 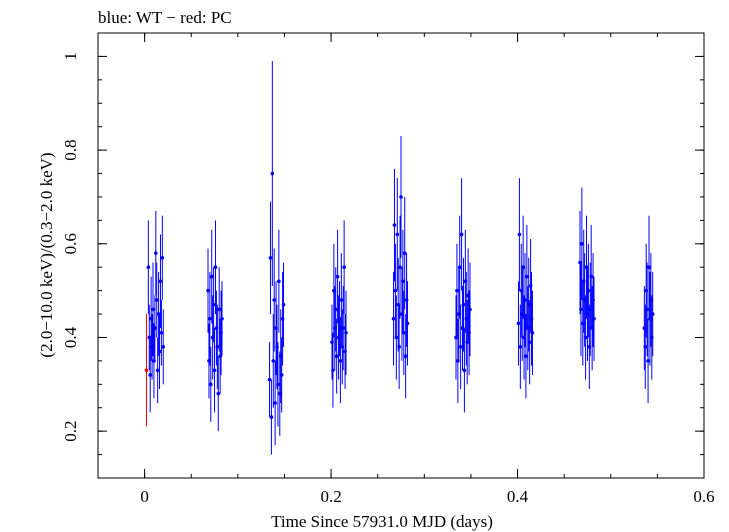 I want to click on x-tick-label: 0.2, so click(x=330, y=496).